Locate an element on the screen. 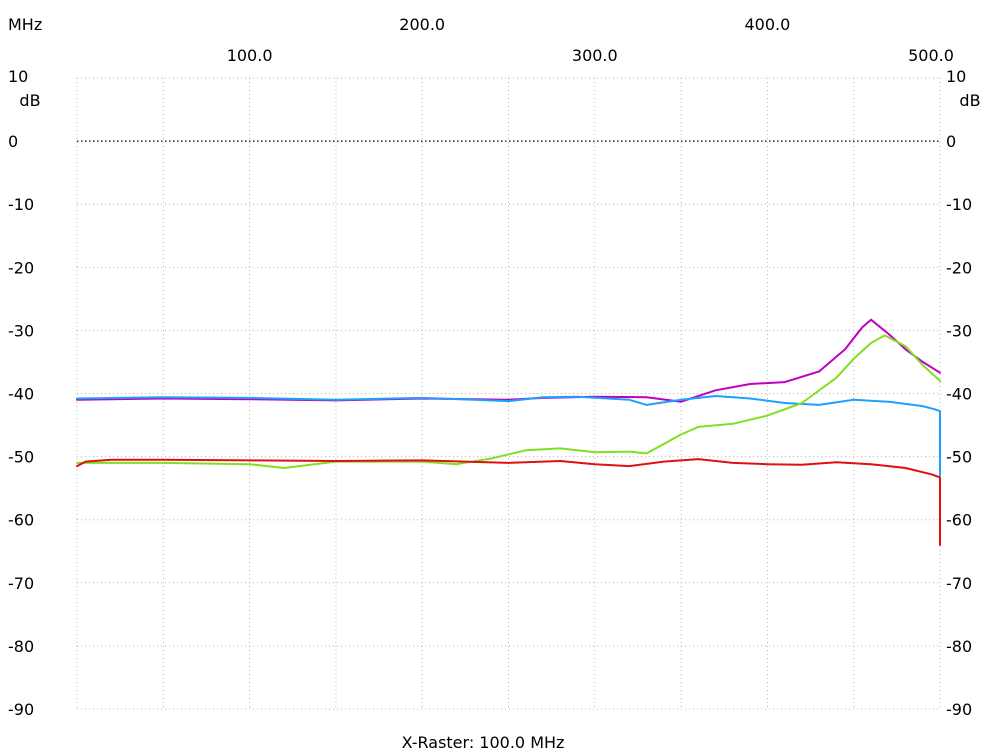  x-tick-label: 200.0 is located at coordinates (422, 24).